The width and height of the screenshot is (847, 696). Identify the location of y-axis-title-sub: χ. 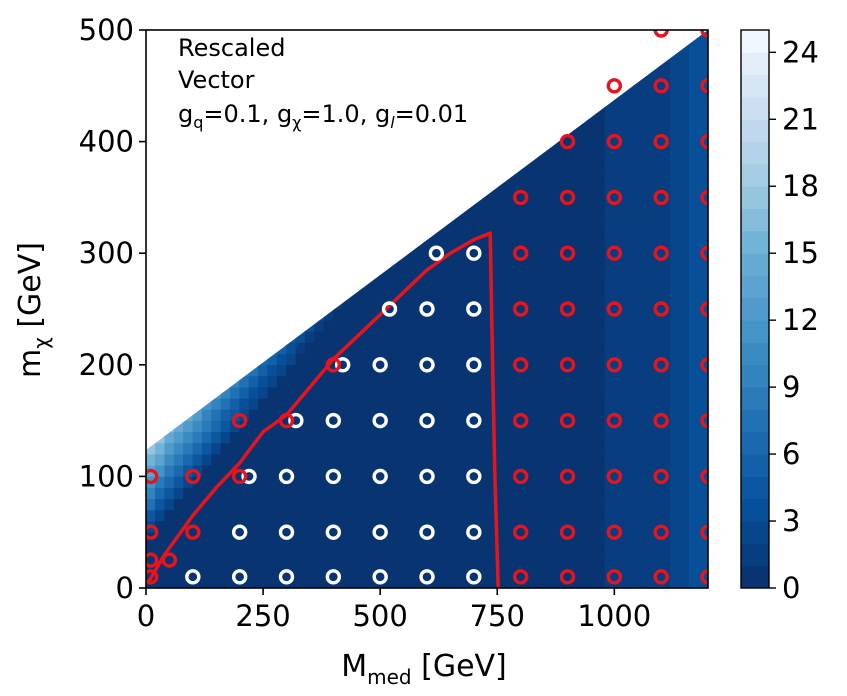
(41, 343).